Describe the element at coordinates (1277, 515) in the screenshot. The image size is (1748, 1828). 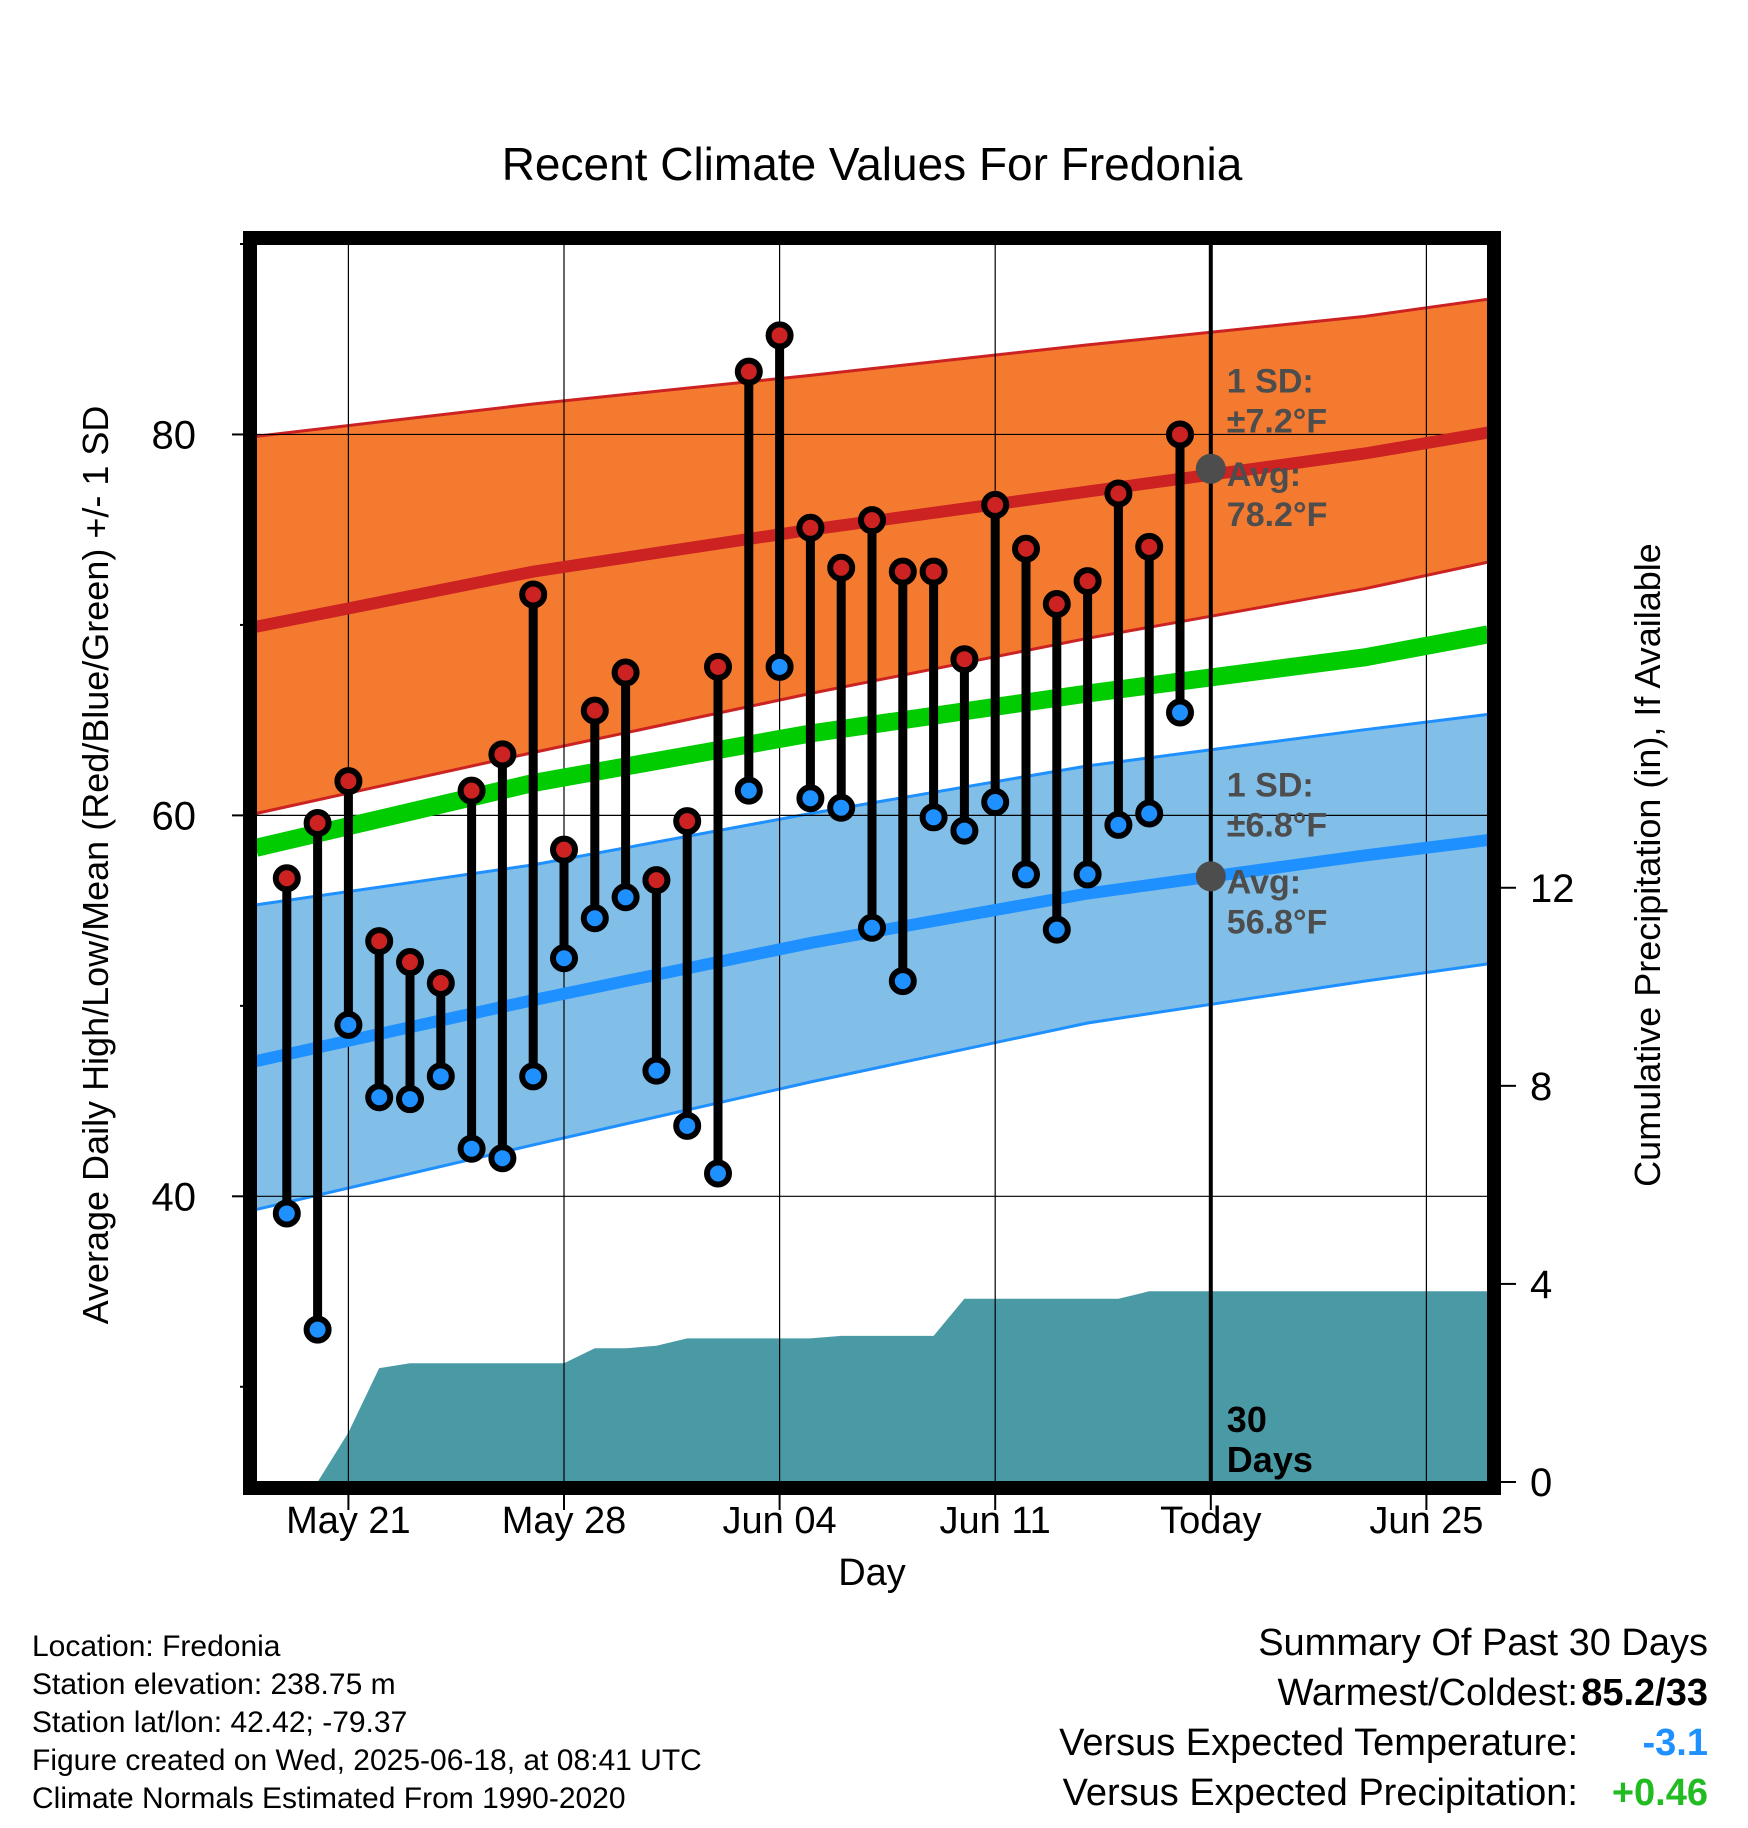
I see `high-avg-annotation: 78.2°F` at that location.